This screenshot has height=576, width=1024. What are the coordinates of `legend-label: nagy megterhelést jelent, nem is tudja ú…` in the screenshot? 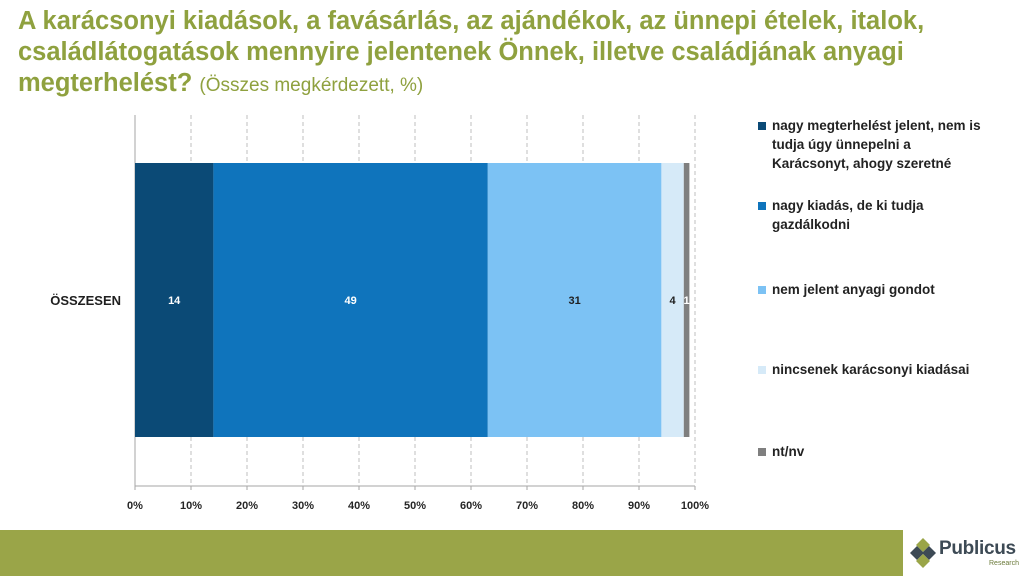 It's located at (876, 144).